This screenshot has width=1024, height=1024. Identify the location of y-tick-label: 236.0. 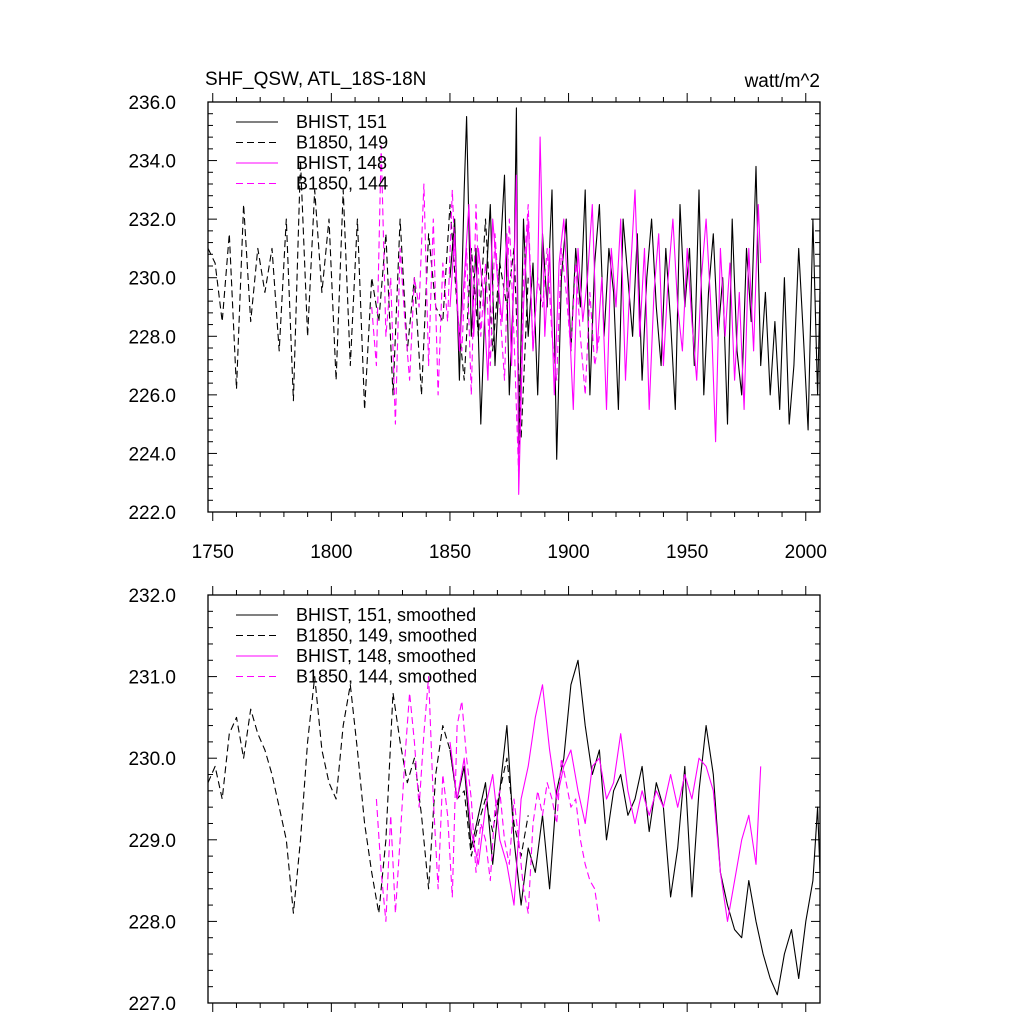
(152, 103).